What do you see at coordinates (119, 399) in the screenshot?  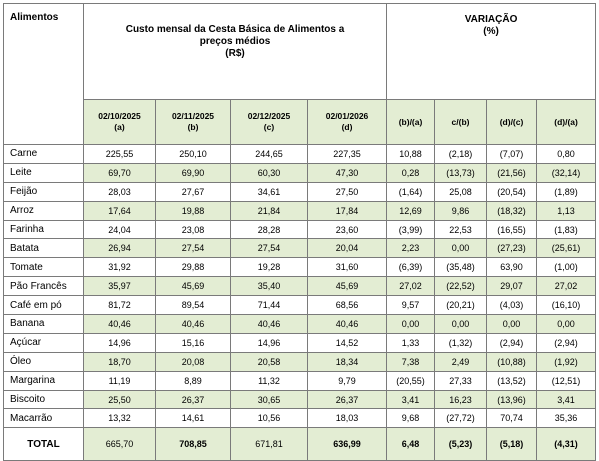 I see `table-cell: 25,50` at bounding box center [119, 399].